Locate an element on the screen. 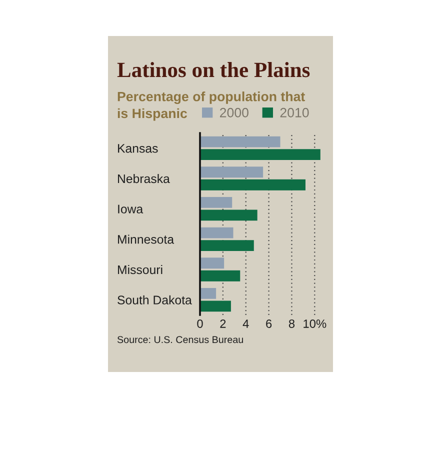 This screenshot has height=466, width=442. y-tick-label: Minnesota is located at coordinates (146, 239).